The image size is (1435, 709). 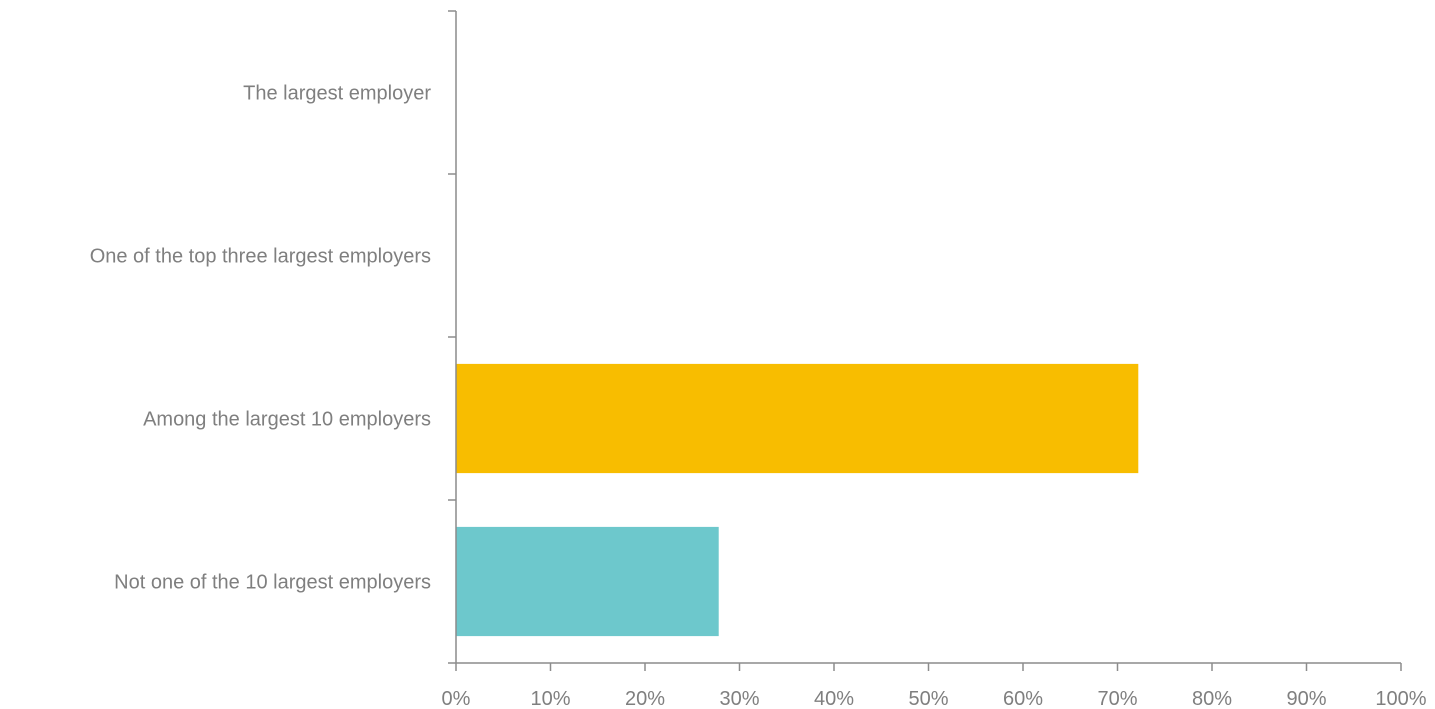 I want to click on x-tick-label: 90%, so click(x=1306, y=698).